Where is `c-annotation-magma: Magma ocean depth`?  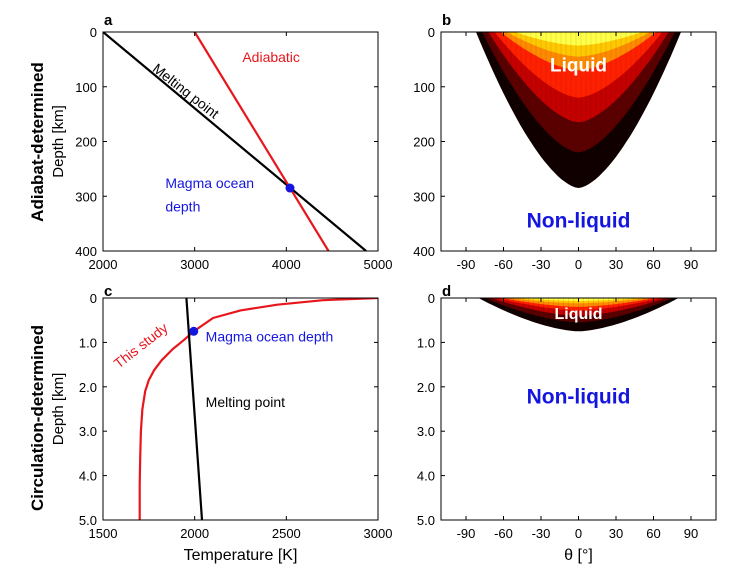
c-annotation-magma: Magma ocean depth is located at coordinates (270, 337).